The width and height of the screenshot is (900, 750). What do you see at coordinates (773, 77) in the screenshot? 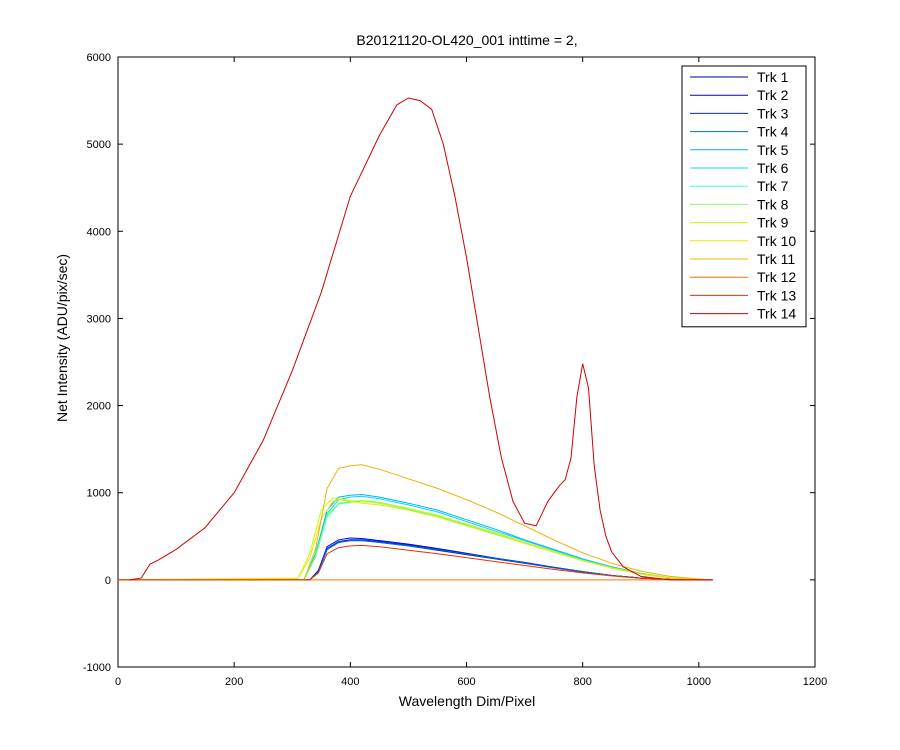
I see `legend-label: Trk 1` at bounding box center [773, 77].